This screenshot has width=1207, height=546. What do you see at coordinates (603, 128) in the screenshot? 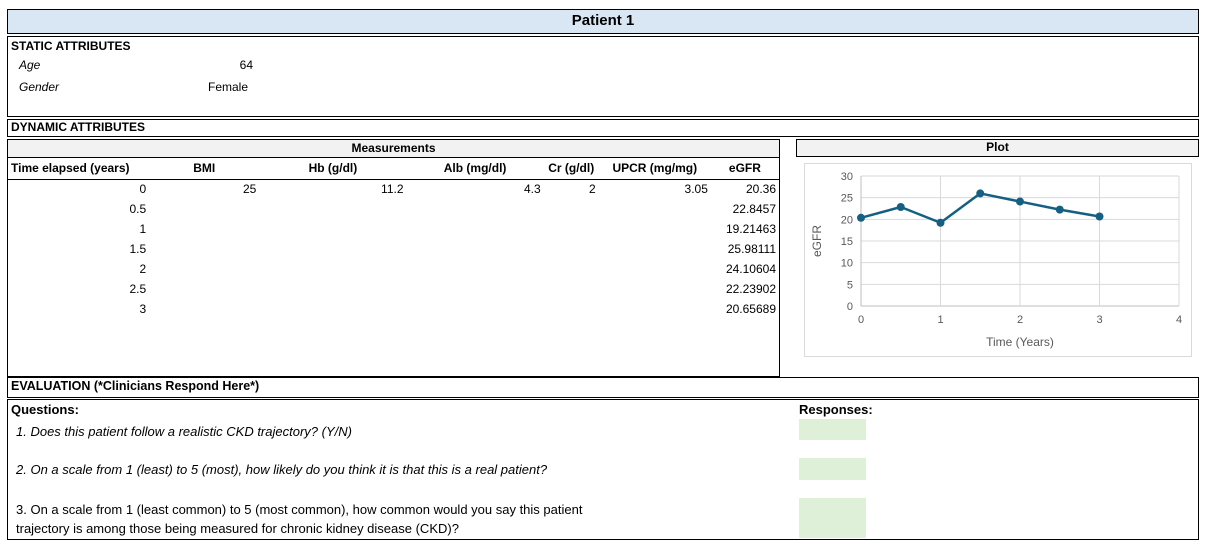
I see `dynamic-attributes-header: DYNAMIC ATTRIBUTES` at bounding box center [603, 128].